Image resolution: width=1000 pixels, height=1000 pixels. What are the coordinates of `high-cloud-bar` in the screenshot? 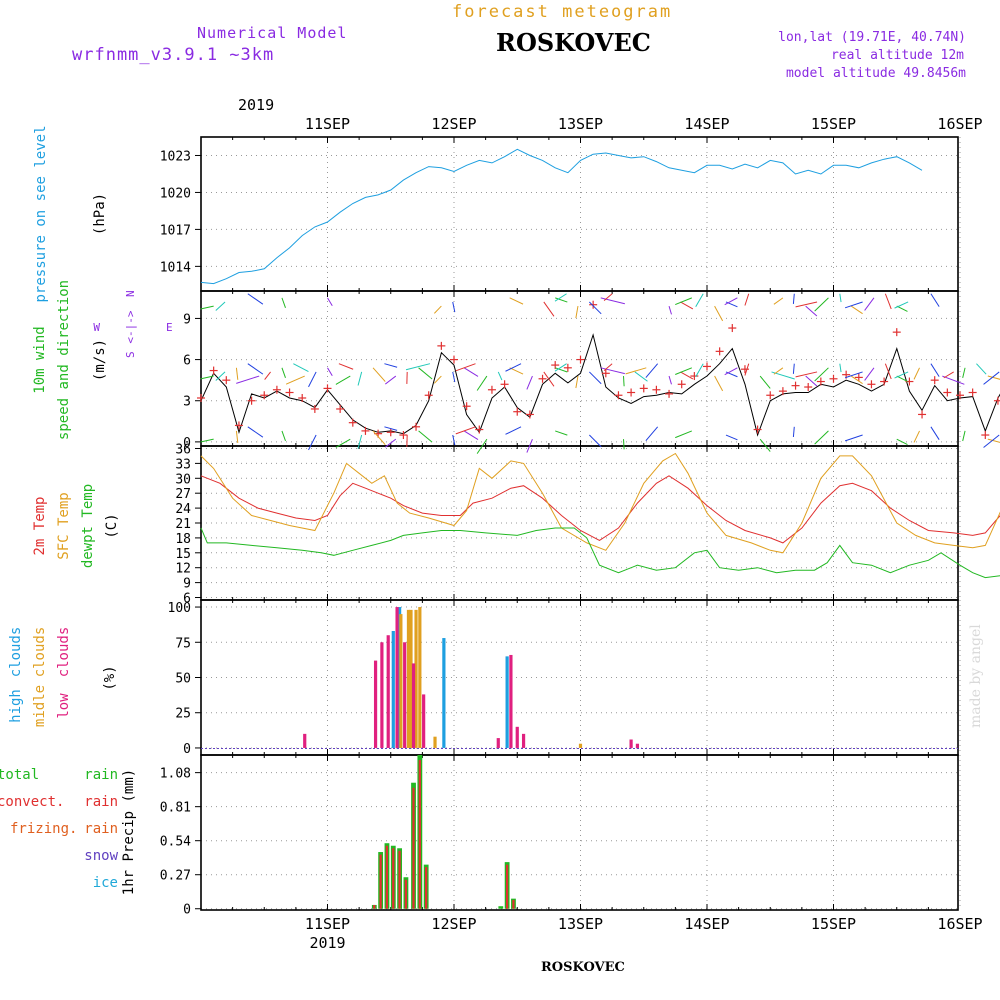 It's located at (393, 689).